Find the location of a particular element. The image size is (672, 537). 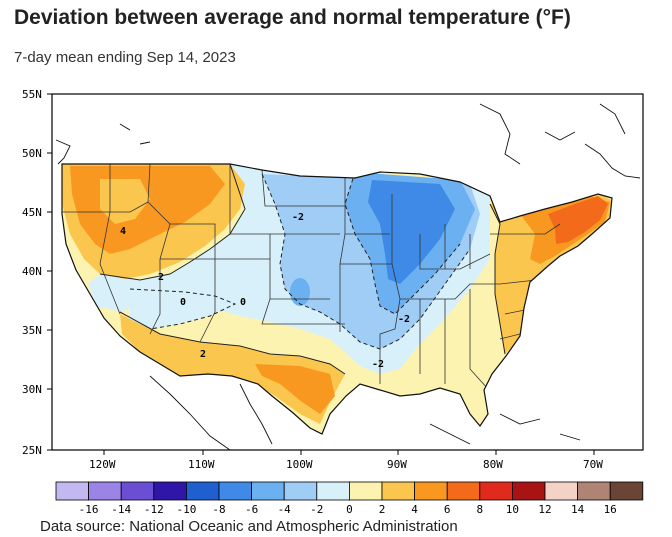

legend-label: 8 is located at coordinates (479, 509).